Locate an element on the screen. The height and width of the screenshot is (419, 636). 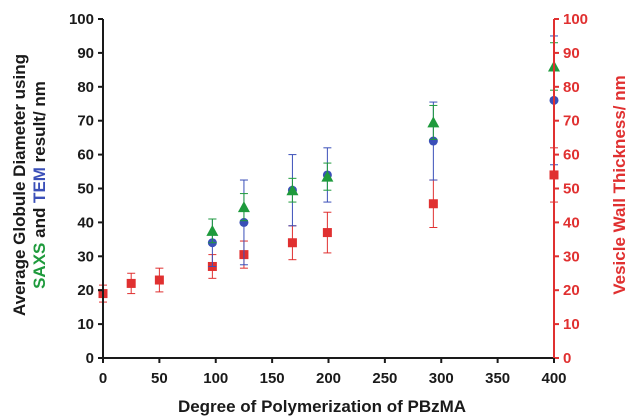
y-tick-label: 70 is located at coordinates (85, 121).